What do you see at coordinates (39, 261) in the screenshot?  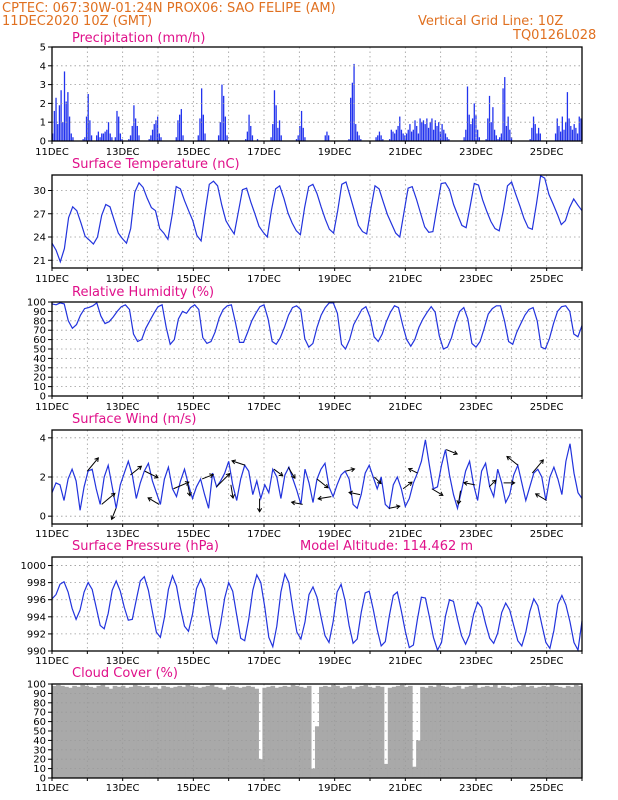 I see `y-tick-label: 21` at bounding box center [39, 261].